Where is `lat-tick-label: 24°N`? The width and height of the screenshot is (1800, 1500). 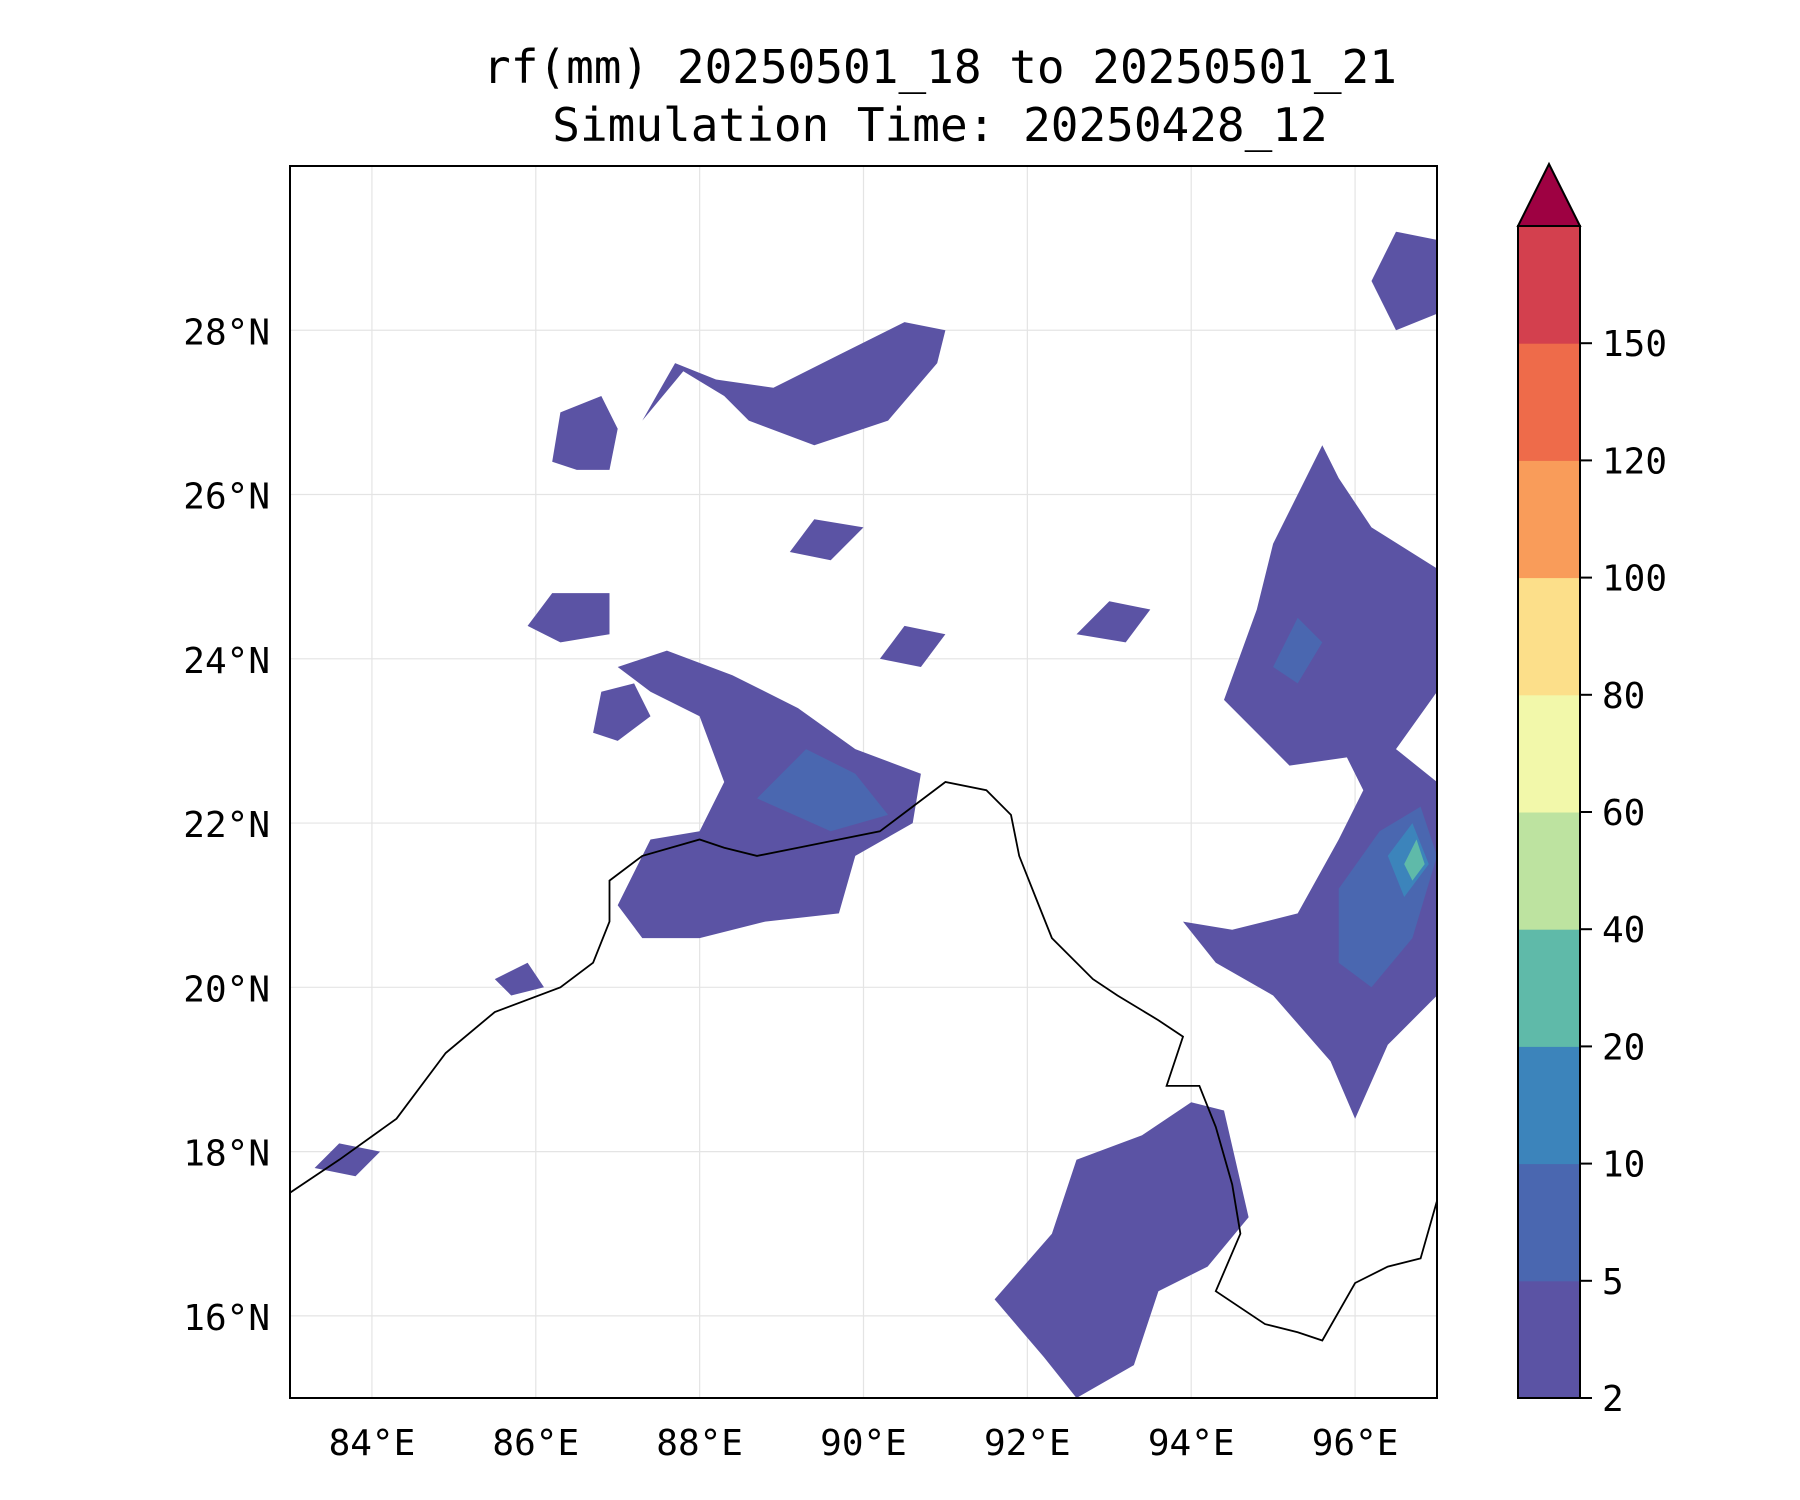
lat-tick-label: 24°N is located at coordinates (226, 661).